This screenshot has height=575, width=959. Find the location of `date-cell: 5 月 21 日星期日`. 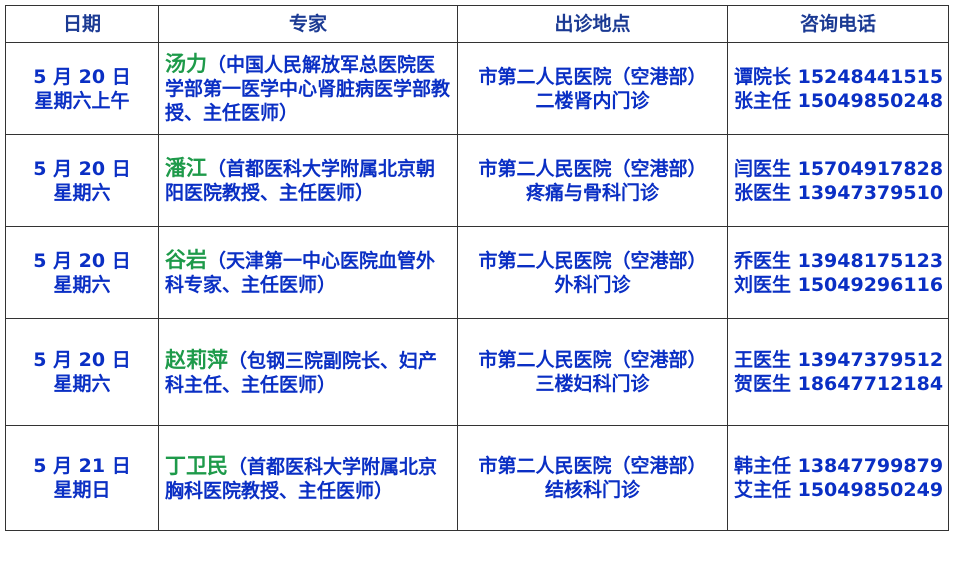

date-cell: 5 月 21 日星期日 is located at coordinates (82, 478).